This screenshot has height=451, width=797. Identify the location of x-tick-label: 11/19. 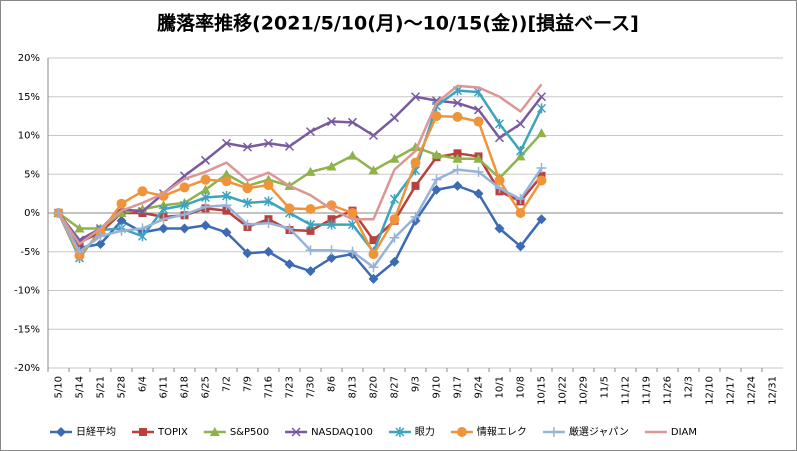
(647, 390).